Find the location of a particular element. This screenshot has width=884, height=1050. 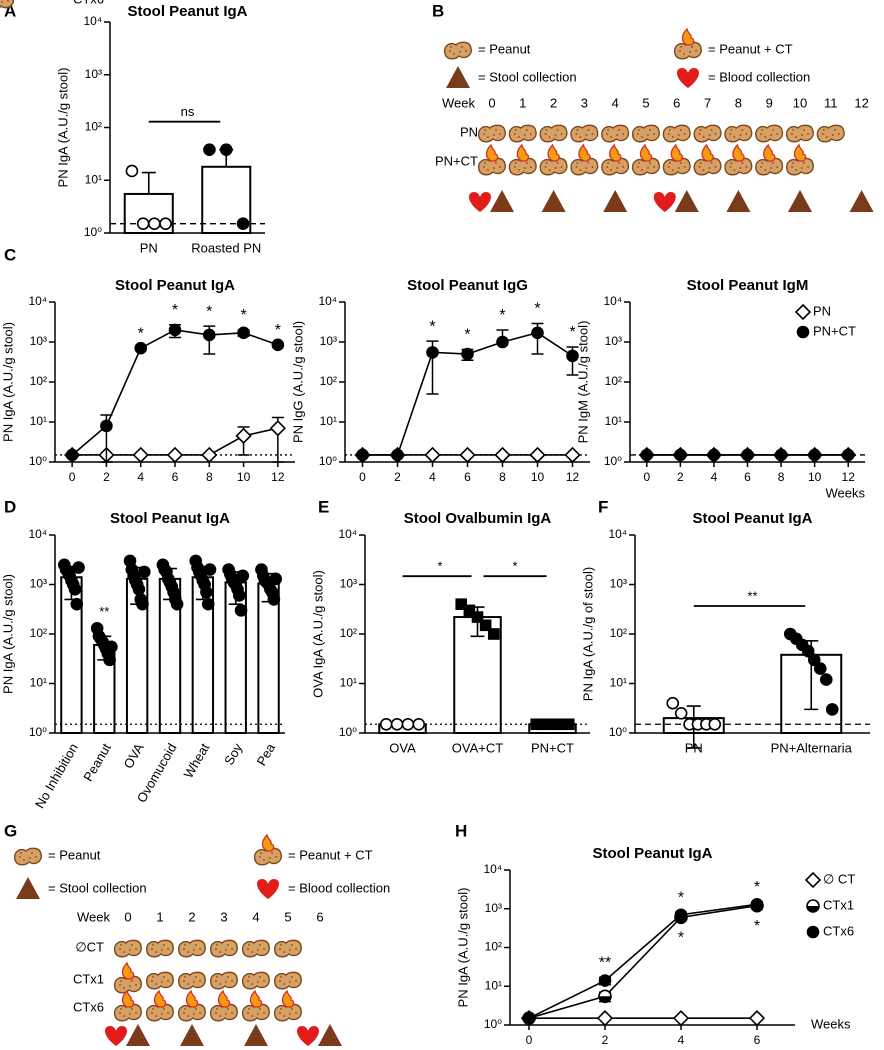

y-axis-label: PN IgA (A.U./g of stool) is located at coordinates (587, 634).